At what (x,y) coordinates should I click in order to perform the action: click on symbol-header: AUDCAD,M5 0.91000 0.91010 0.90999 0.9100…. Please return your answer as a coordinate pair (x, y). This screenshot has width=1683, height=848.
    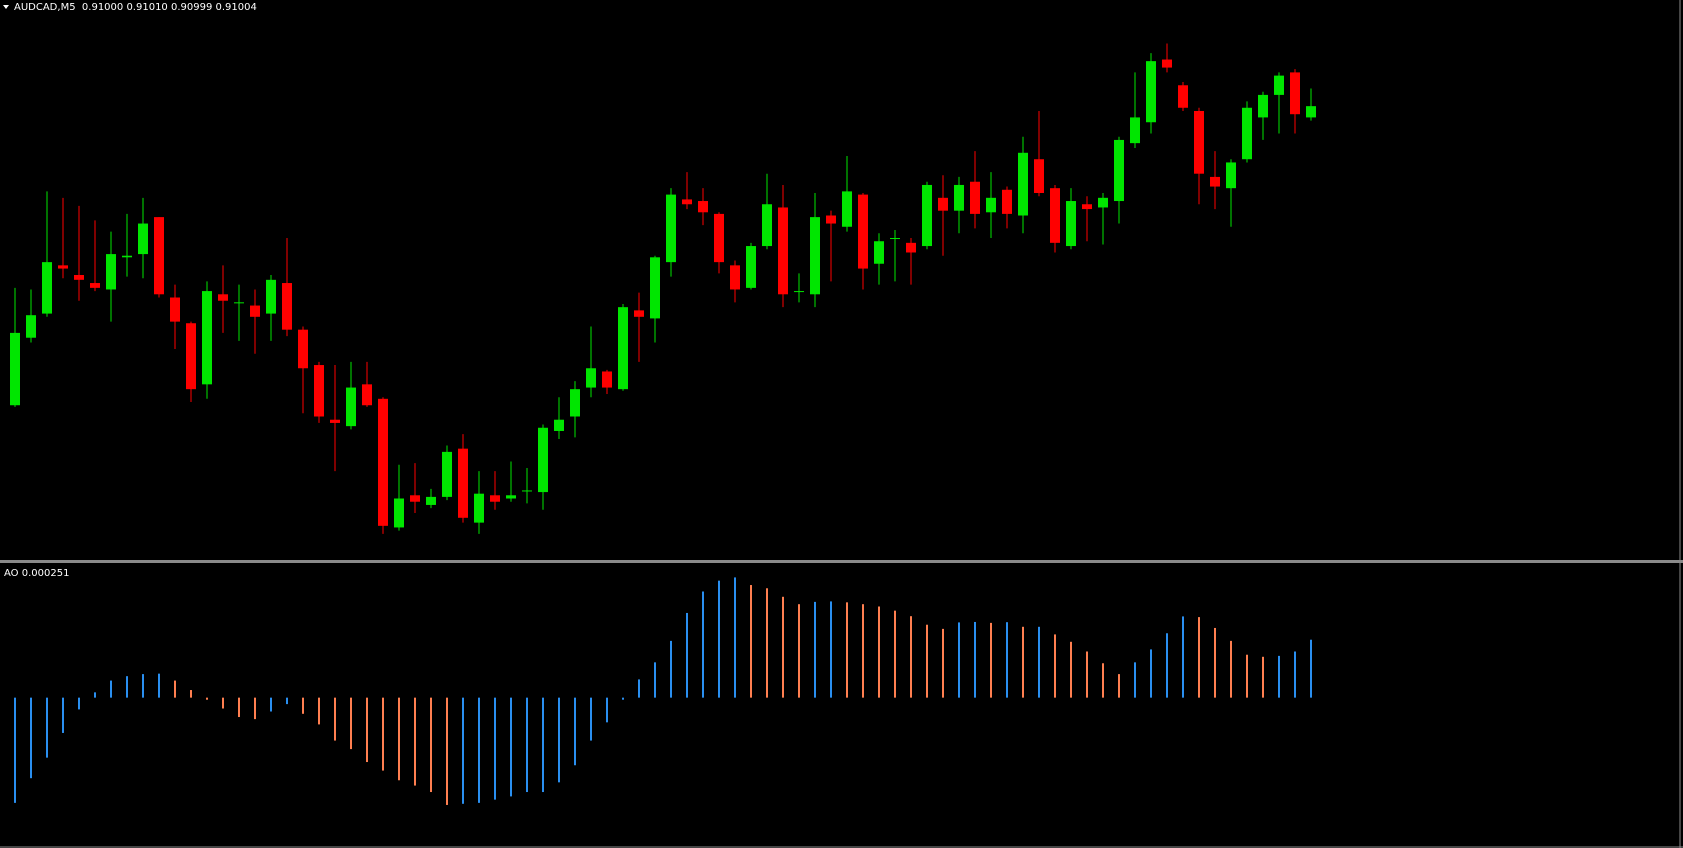
    Looking at the image, I should click on (135, 7).